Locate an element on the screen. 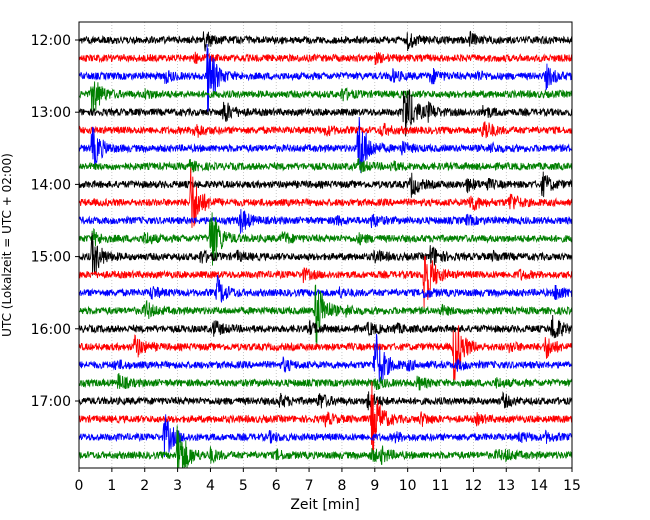  x-tick-label-8: 8 is located at coordinates (341, 486).